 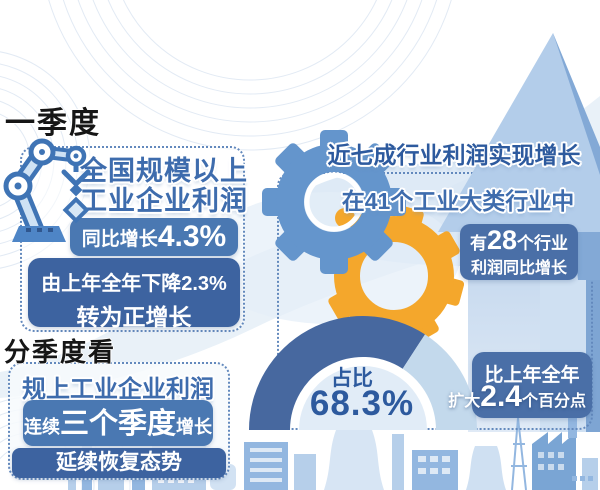 I want to click on quarterly-note-badge: 延续恢复态势, so click(x=119, y=463).